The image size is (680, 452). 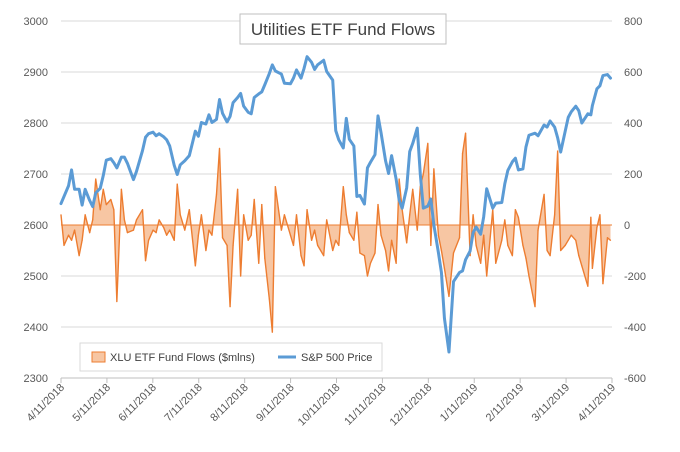 I want to click on left-axis-tick-label: 2300, so click(x=36, y=379).